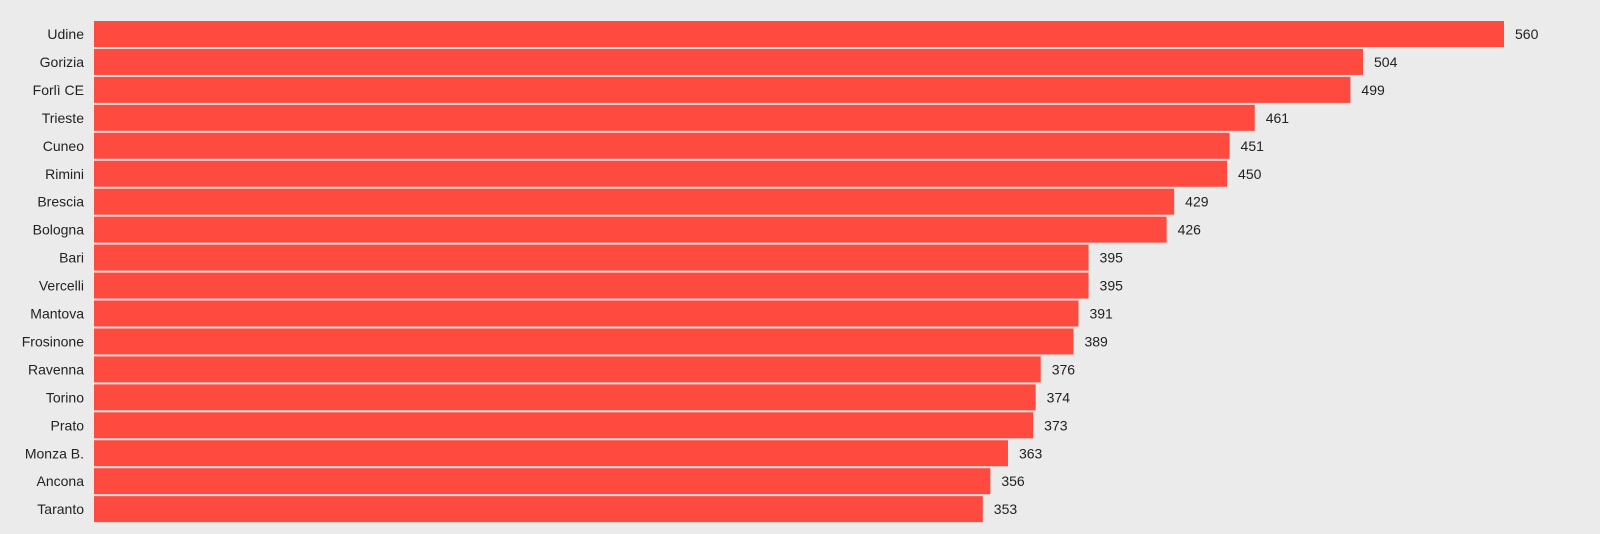 This screenshot has height=534, width=1600. Describe the element at coordinates (60, 509) in the screenshot. I see `category-label-17: Taranto` at that location.